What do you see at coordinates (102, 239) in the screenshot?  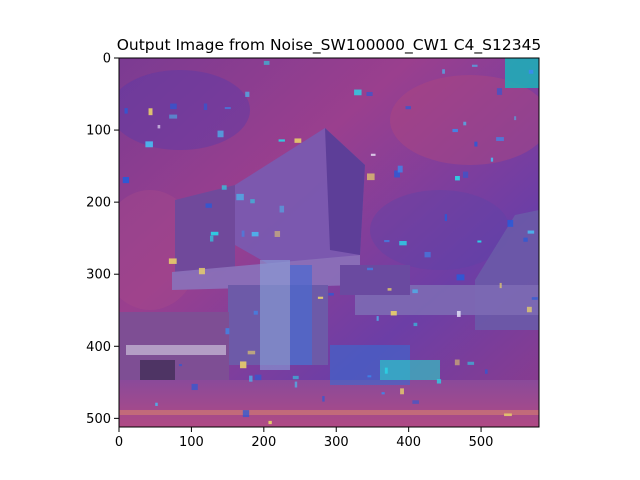 I see `y-axis: 0 100 200 300 400 500` at bounding box center [102, 239].